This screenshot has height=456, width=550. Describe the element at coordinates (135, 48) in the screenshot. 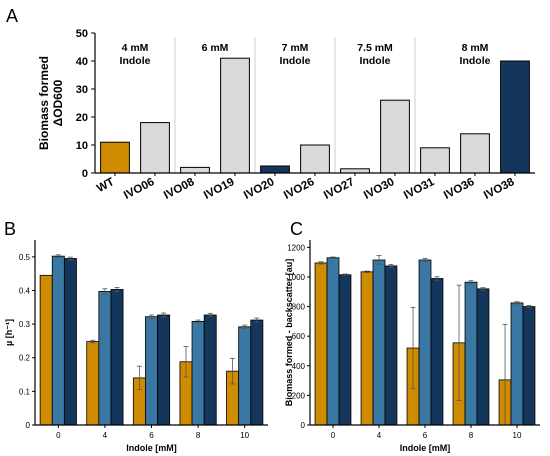

I see `group-label-concentration: 4 mM` at that location.